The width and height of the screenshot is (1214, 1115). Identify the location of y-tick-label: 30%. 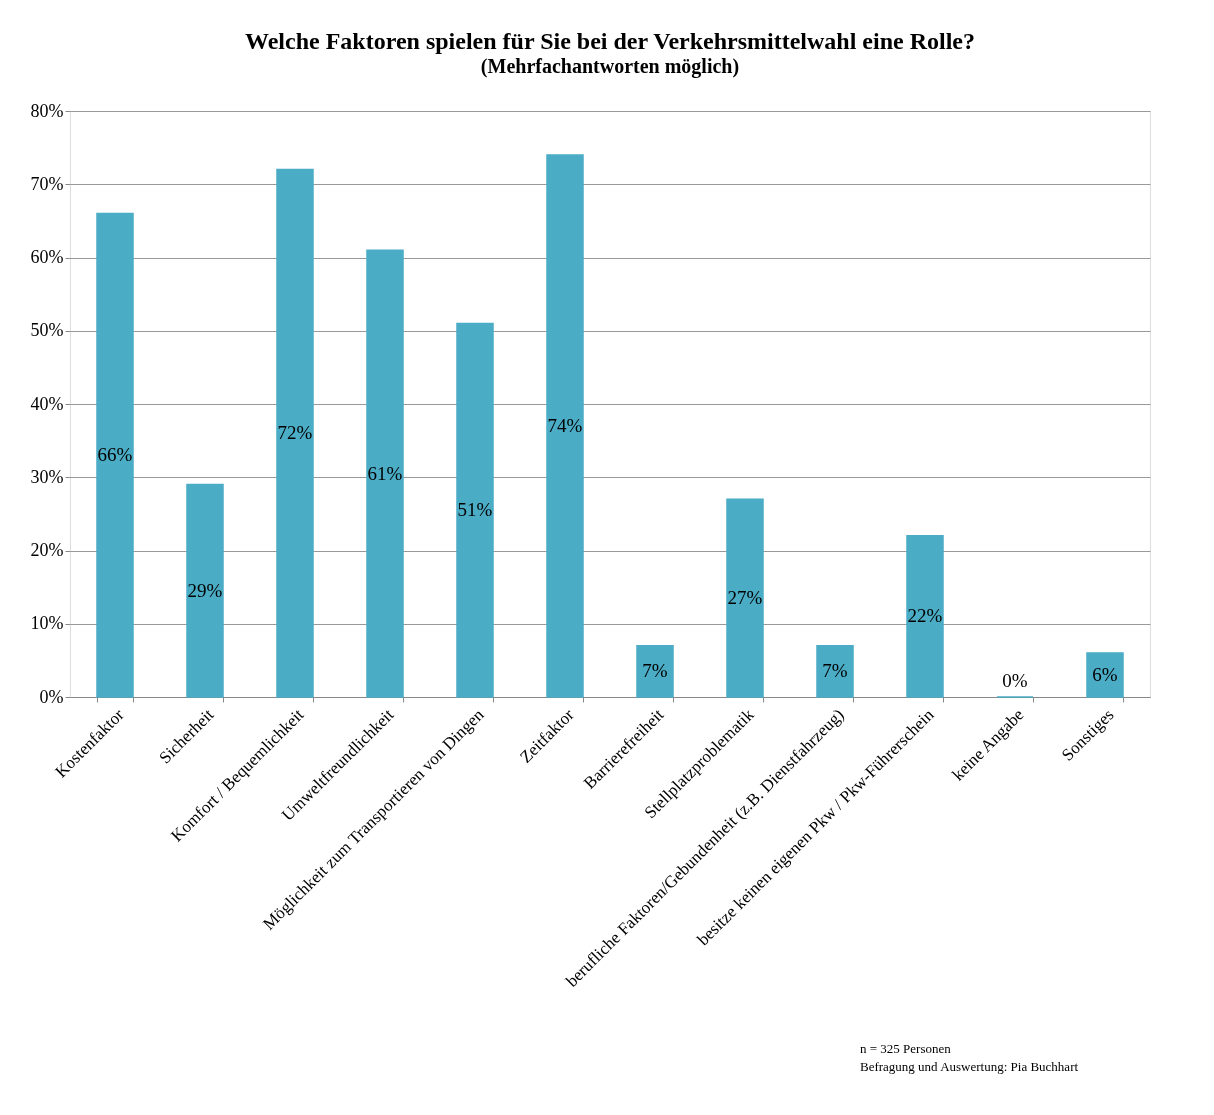
(47, 476).